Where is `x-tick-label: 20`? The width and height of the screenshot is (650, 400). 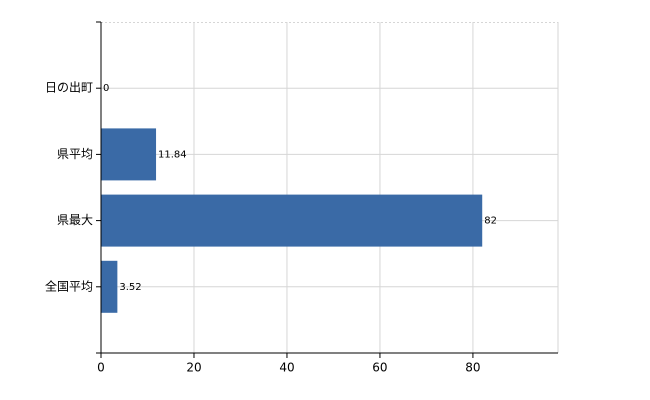 x-tick-label: 20 is located at coordinates (193, 368).